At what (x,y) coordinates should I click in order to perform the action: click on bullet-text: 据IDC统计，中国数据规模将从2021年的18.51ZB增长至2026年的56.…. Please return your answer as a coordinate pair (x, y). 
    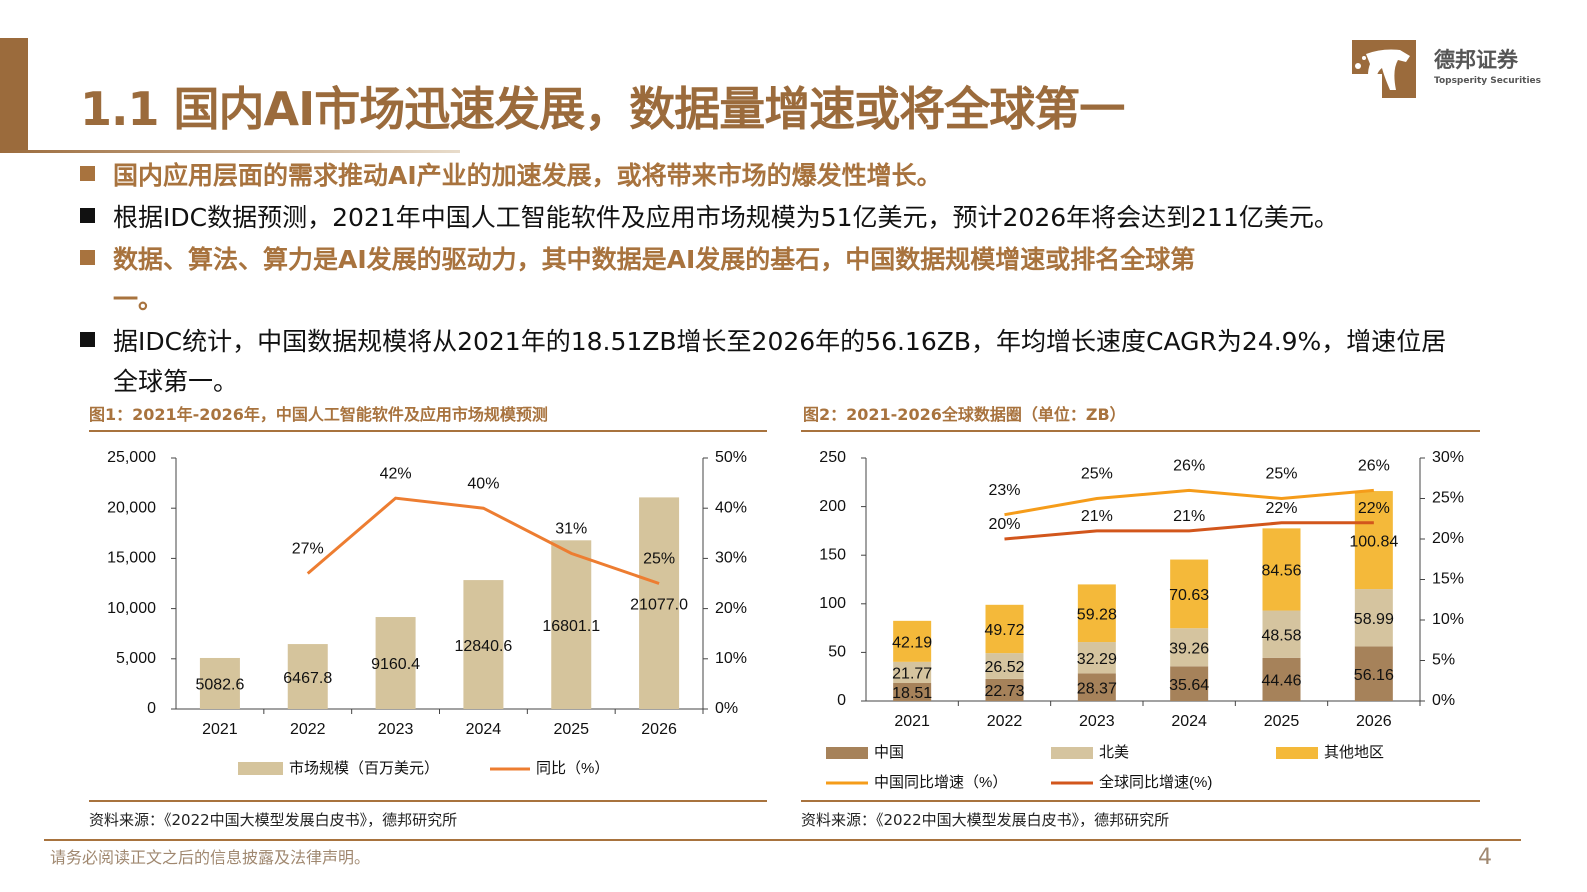
    Looking at the image, I should click on (780, 341).